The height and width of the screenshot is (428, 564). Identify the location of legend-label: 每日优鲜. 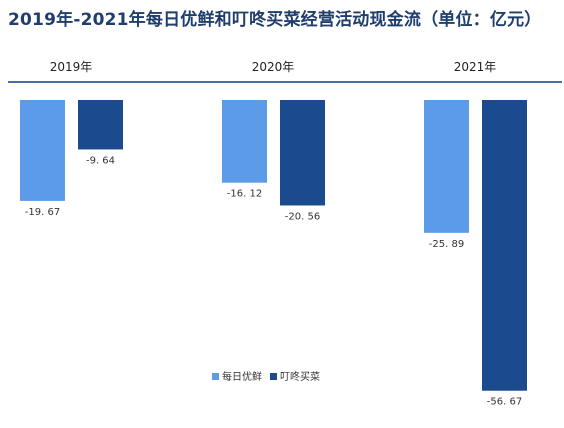
(242, 376).